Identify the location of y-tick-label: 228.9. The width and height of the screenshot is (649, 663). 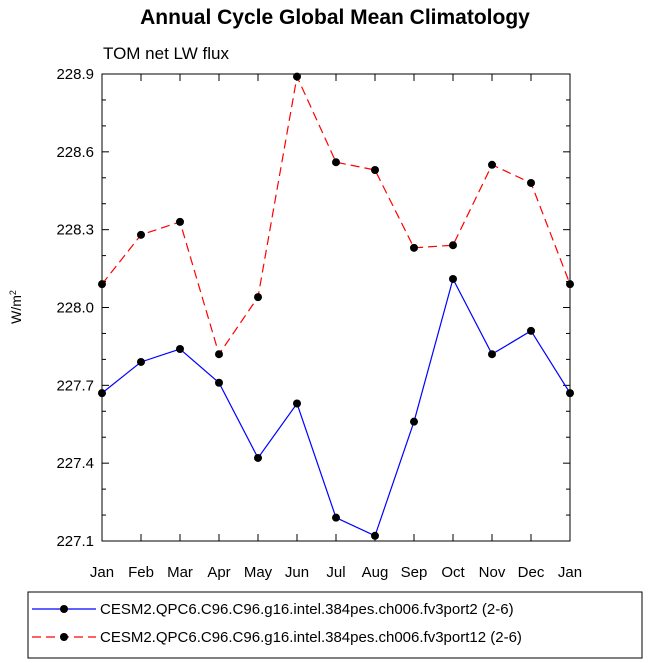
(75, 74).